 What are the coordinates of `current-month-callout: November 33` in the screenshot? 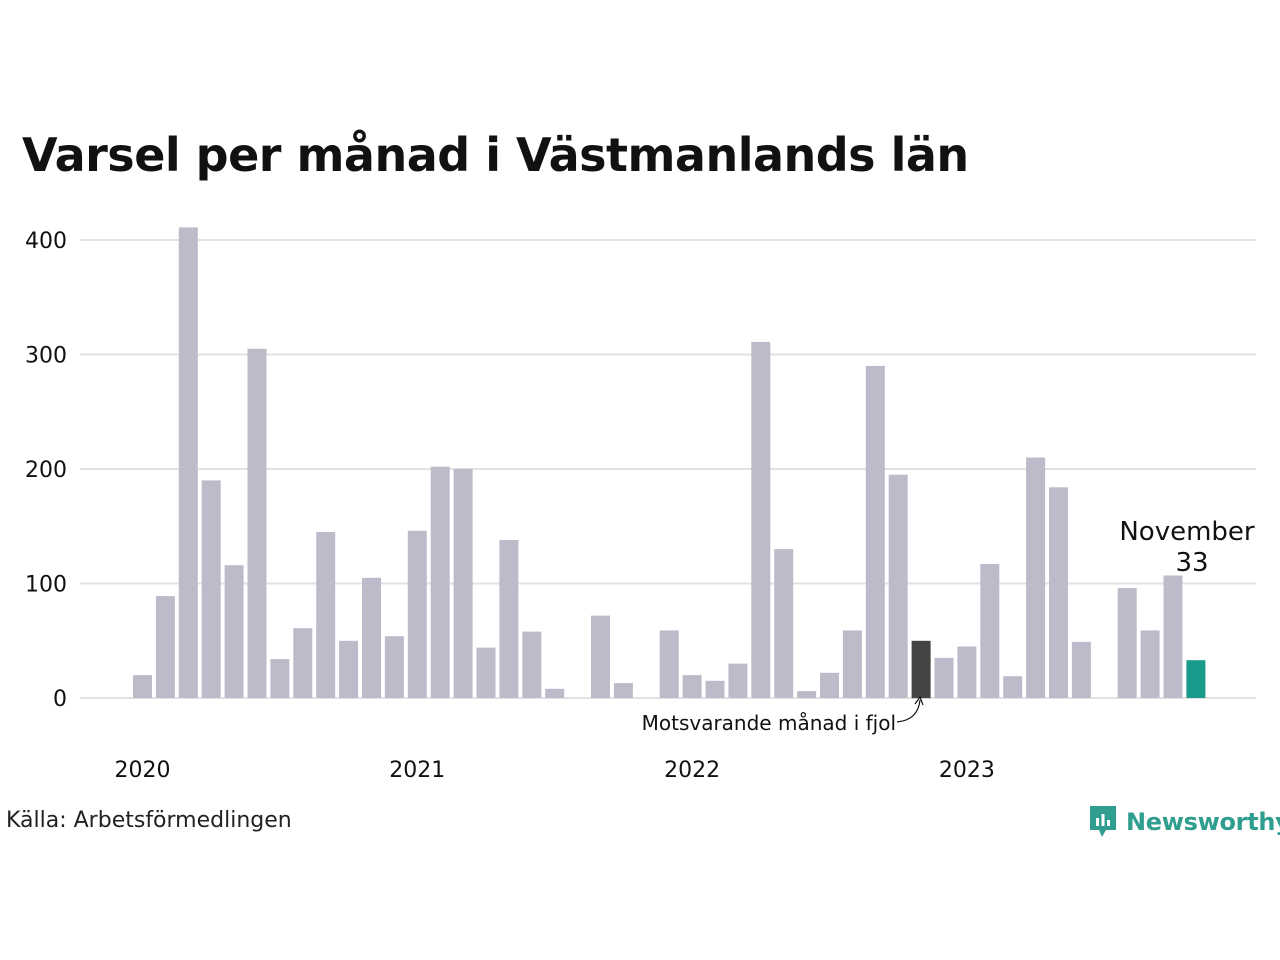 It's located at (1187, 547).